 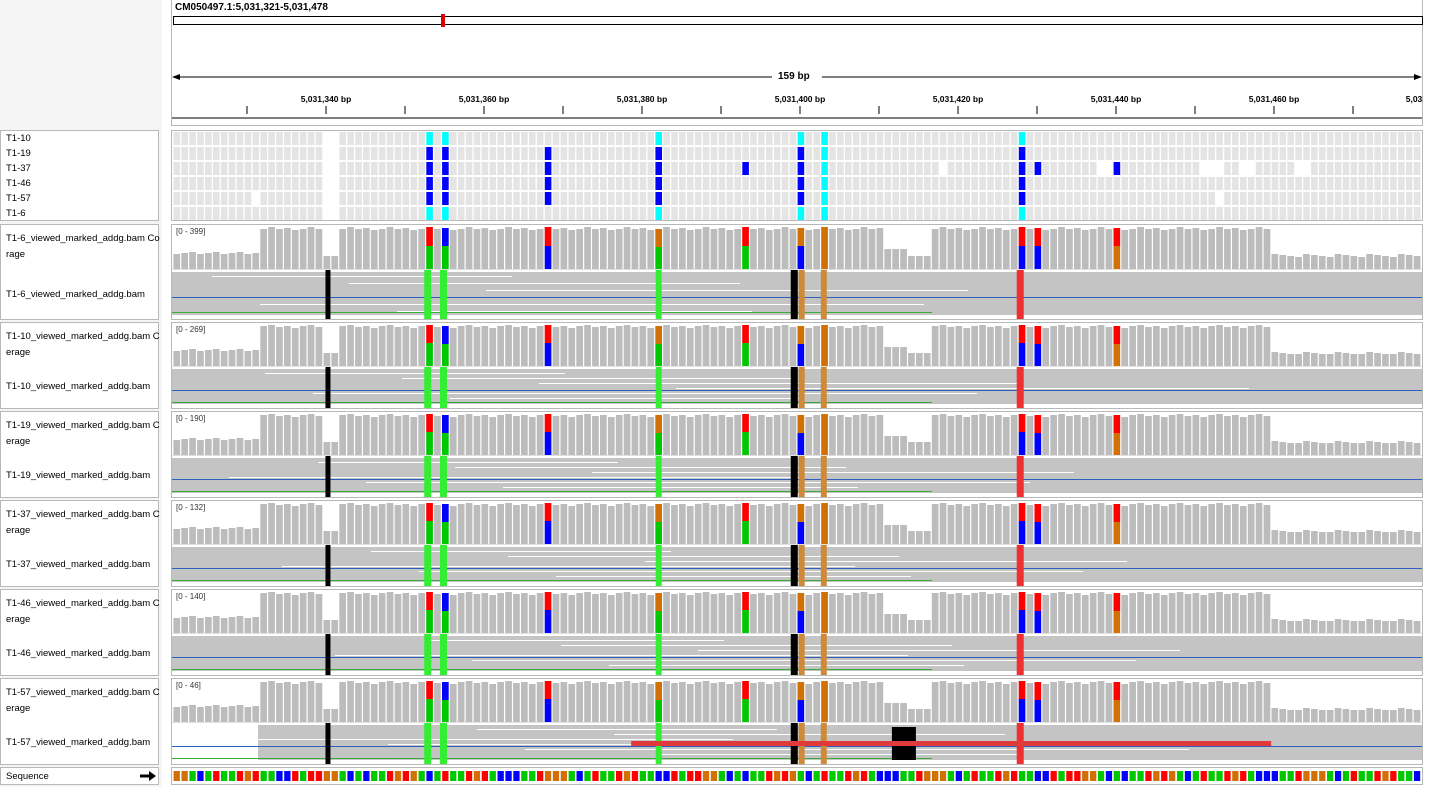 What do you see at coordinates (83, 692) in the screenshot?
I see `coverage-track-name: T1-57_viewed_marked_addg.bam C` at bounding box center [83, 692].